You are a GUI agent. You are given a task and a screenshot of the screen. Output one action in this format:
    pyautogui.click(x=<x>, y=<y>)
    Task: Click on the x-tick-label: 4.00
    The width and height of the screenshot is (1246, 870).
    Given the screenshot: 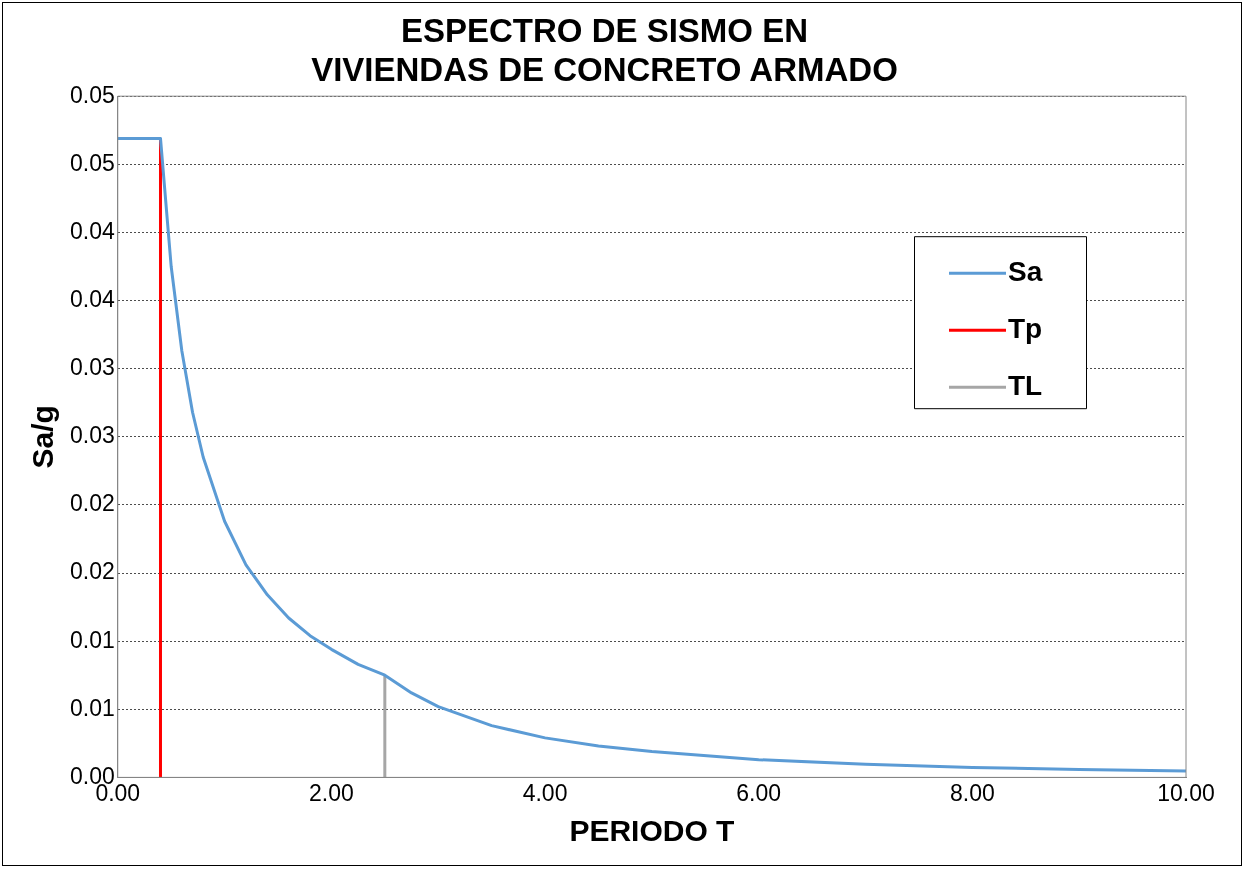 What is the action you would take?
    pyautogui.click(x=545, y=792)
    